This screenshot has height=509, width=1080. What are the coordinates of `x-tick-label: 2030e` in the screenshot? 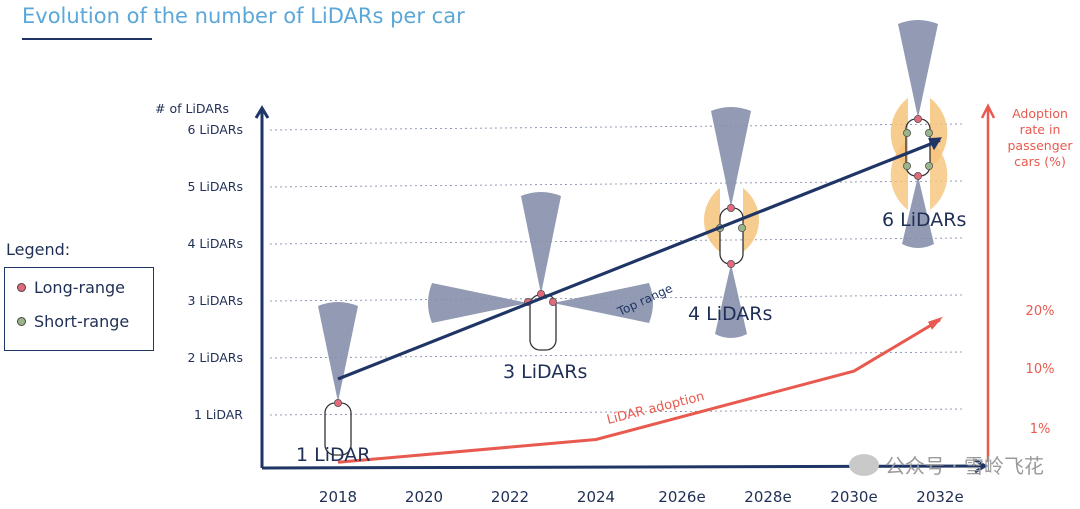 It's located at (853, 497).